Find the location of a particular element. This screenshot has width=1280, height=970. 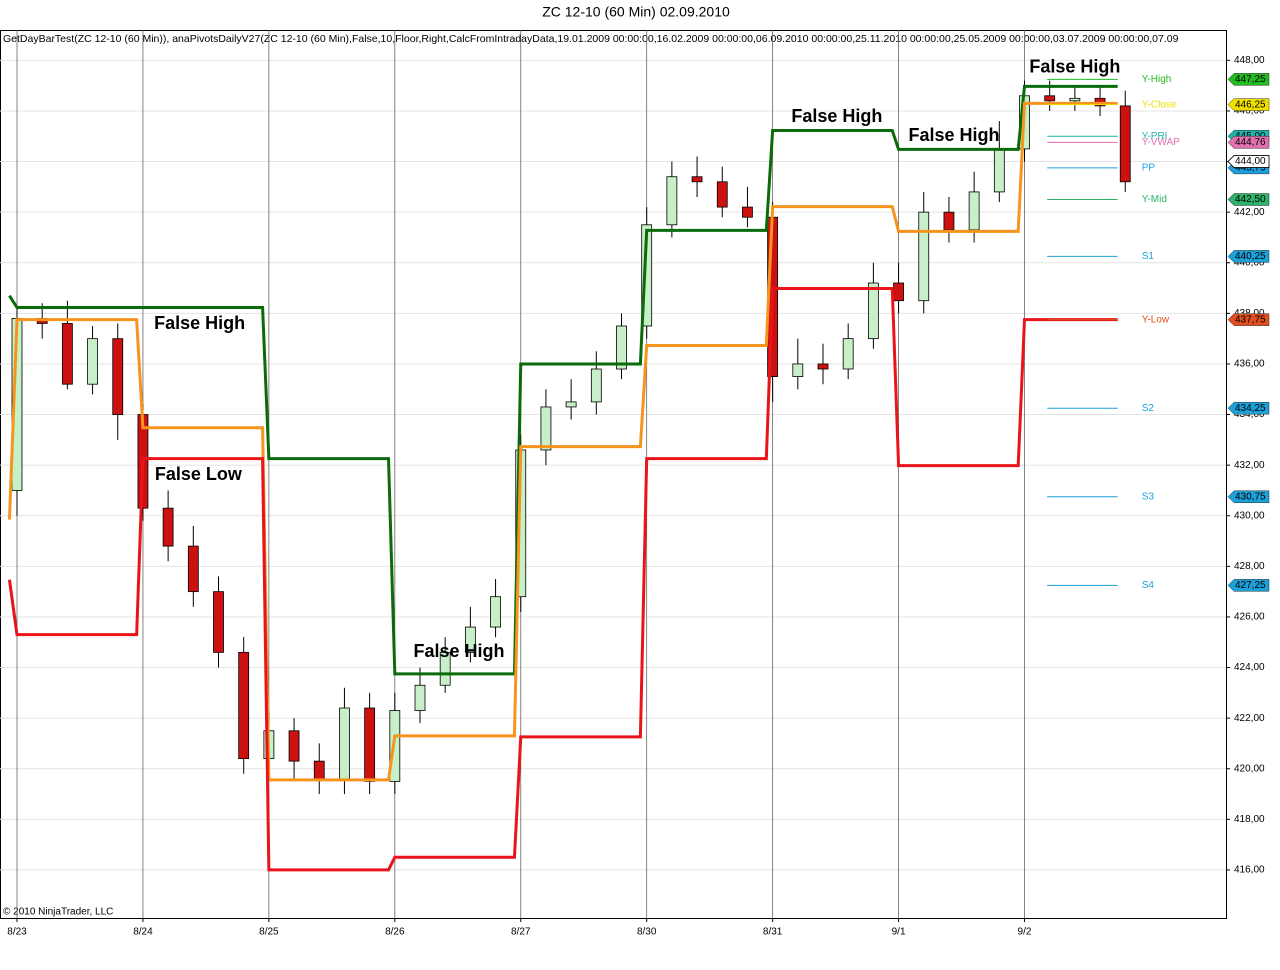

level-tag-label: 434,25 is located at coordinates (1250, 408).